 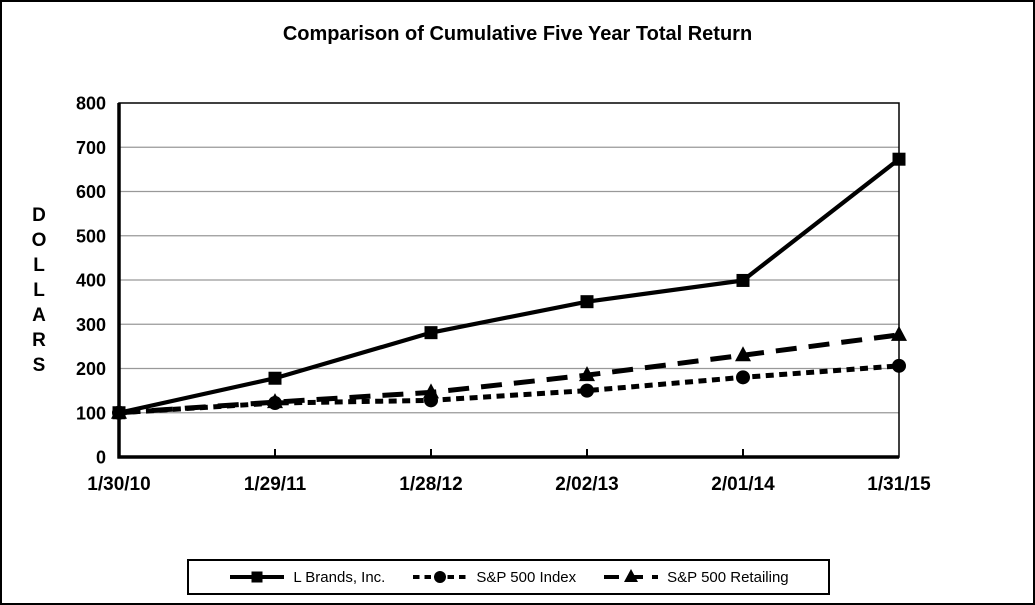 I want to click on legend-item-sp500-index: S&P 500 Index, so click(x=493, y=577).